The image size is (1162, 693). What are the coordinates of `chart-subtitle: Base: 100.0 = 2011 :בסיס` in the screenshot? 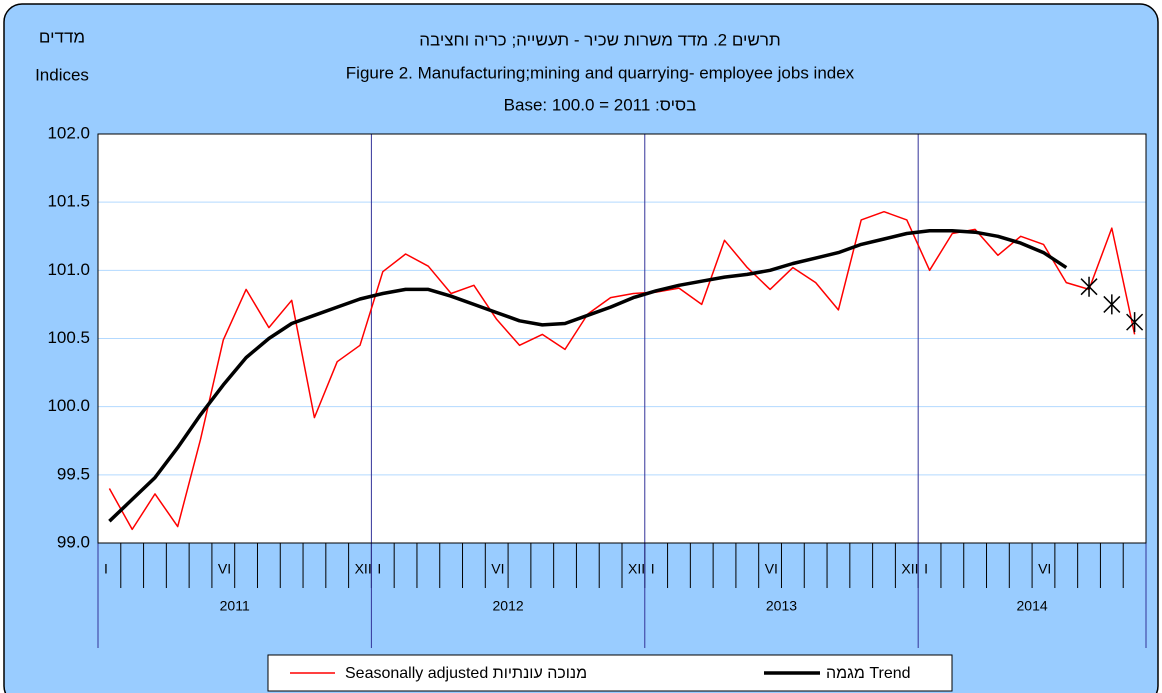 It's located at (600, 104).